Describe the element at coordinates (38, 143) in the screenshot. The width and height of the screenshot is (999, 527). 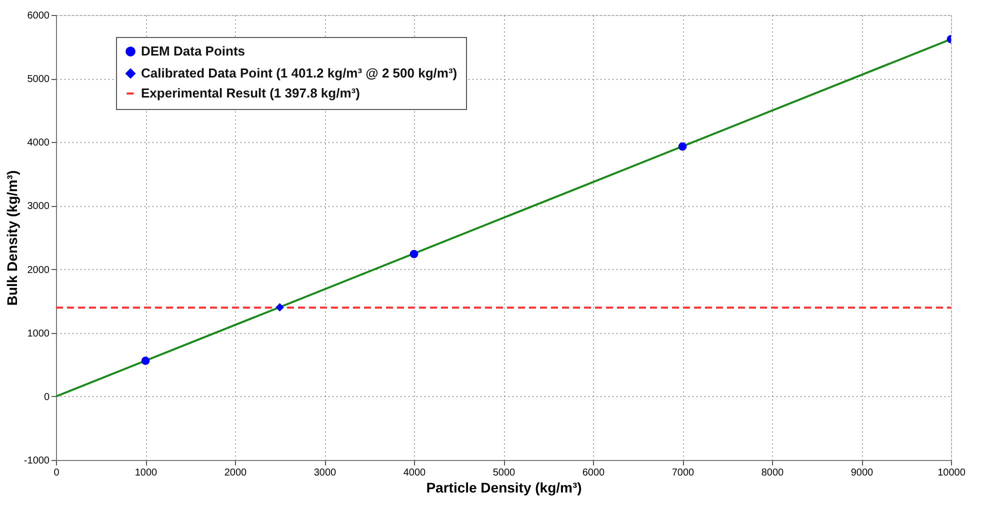
I see `y-tick-label: 4000` at that location.